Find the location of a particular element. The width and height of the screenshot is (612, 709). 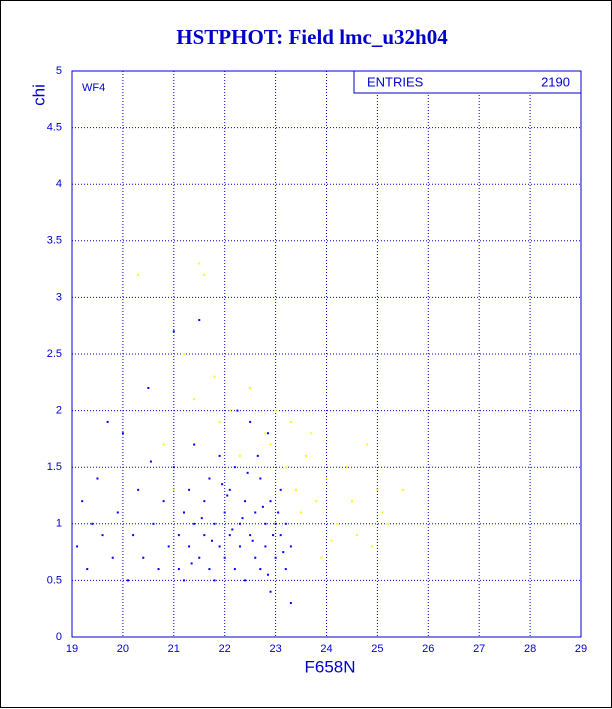

y-axis-label: chi is located at coordinates (38, 95).